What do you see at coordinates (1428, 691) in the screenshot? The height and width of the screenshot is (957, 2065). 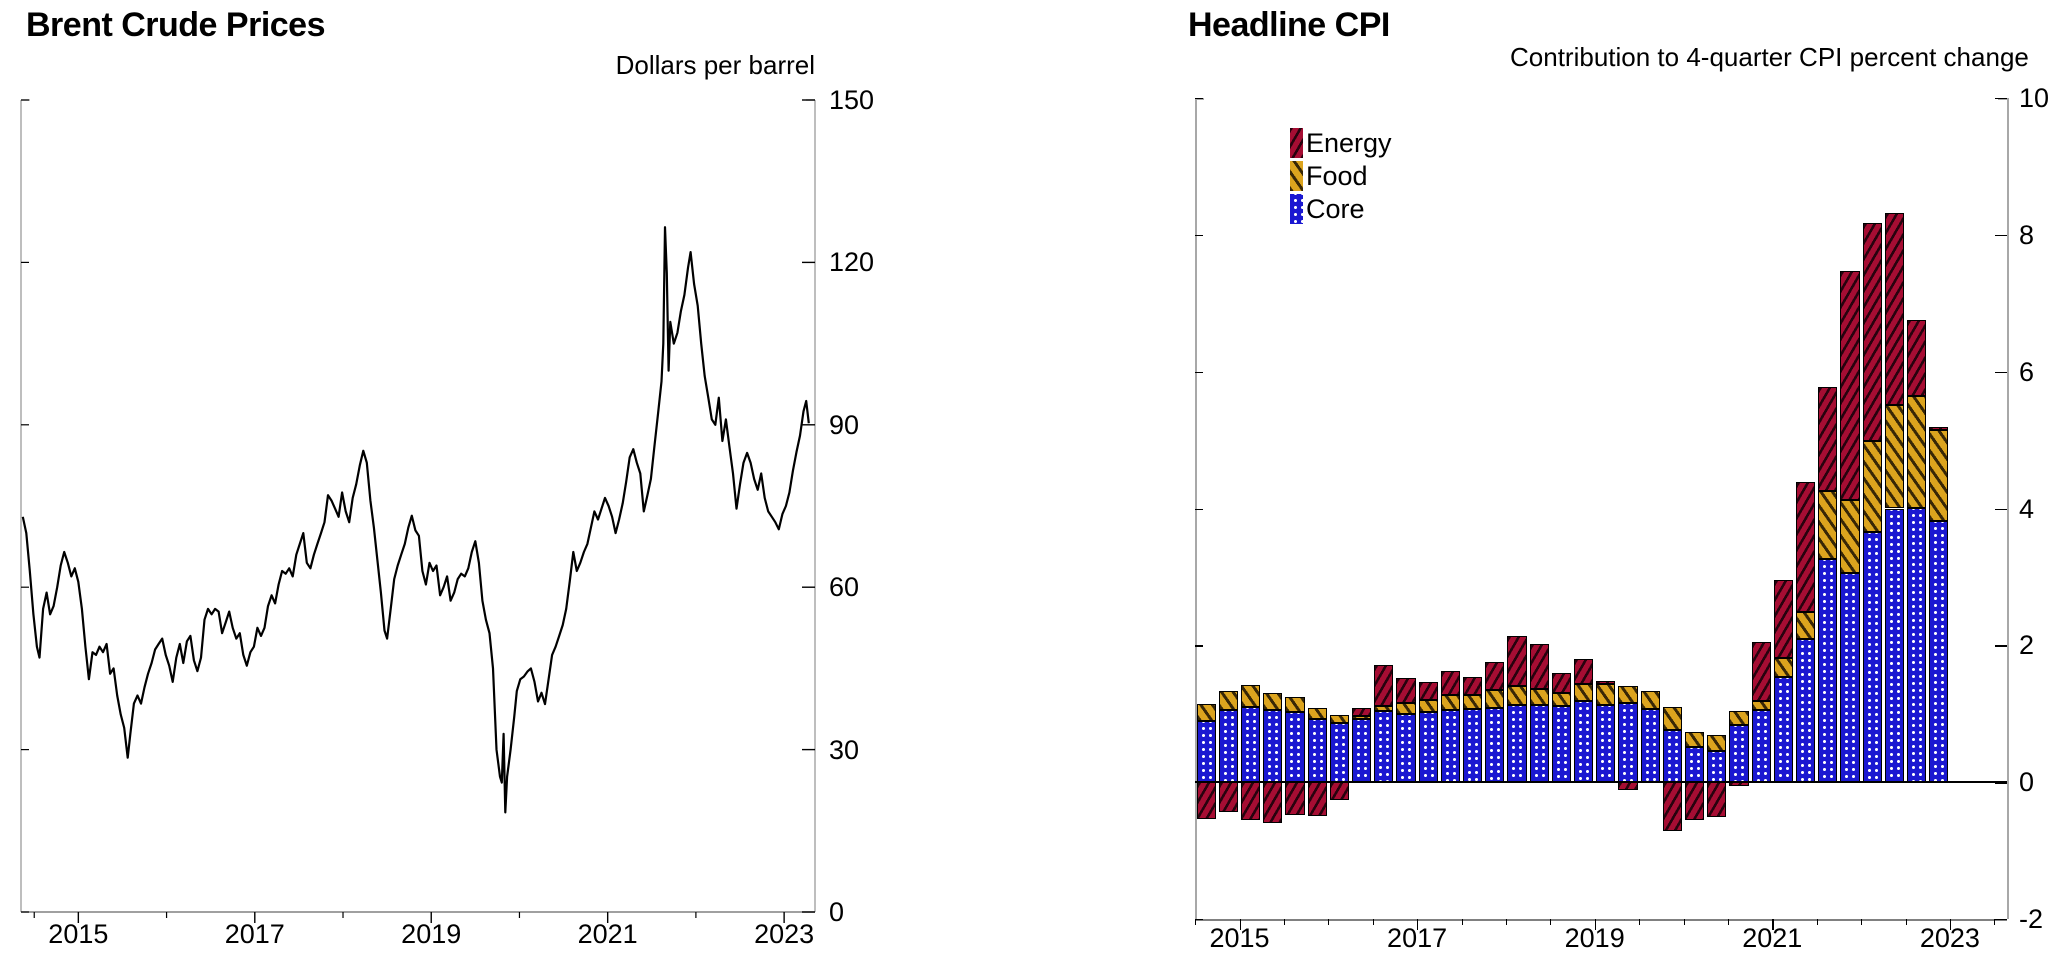 I see `bar-energy-2017Q3` at bounding box center [1428, 691].